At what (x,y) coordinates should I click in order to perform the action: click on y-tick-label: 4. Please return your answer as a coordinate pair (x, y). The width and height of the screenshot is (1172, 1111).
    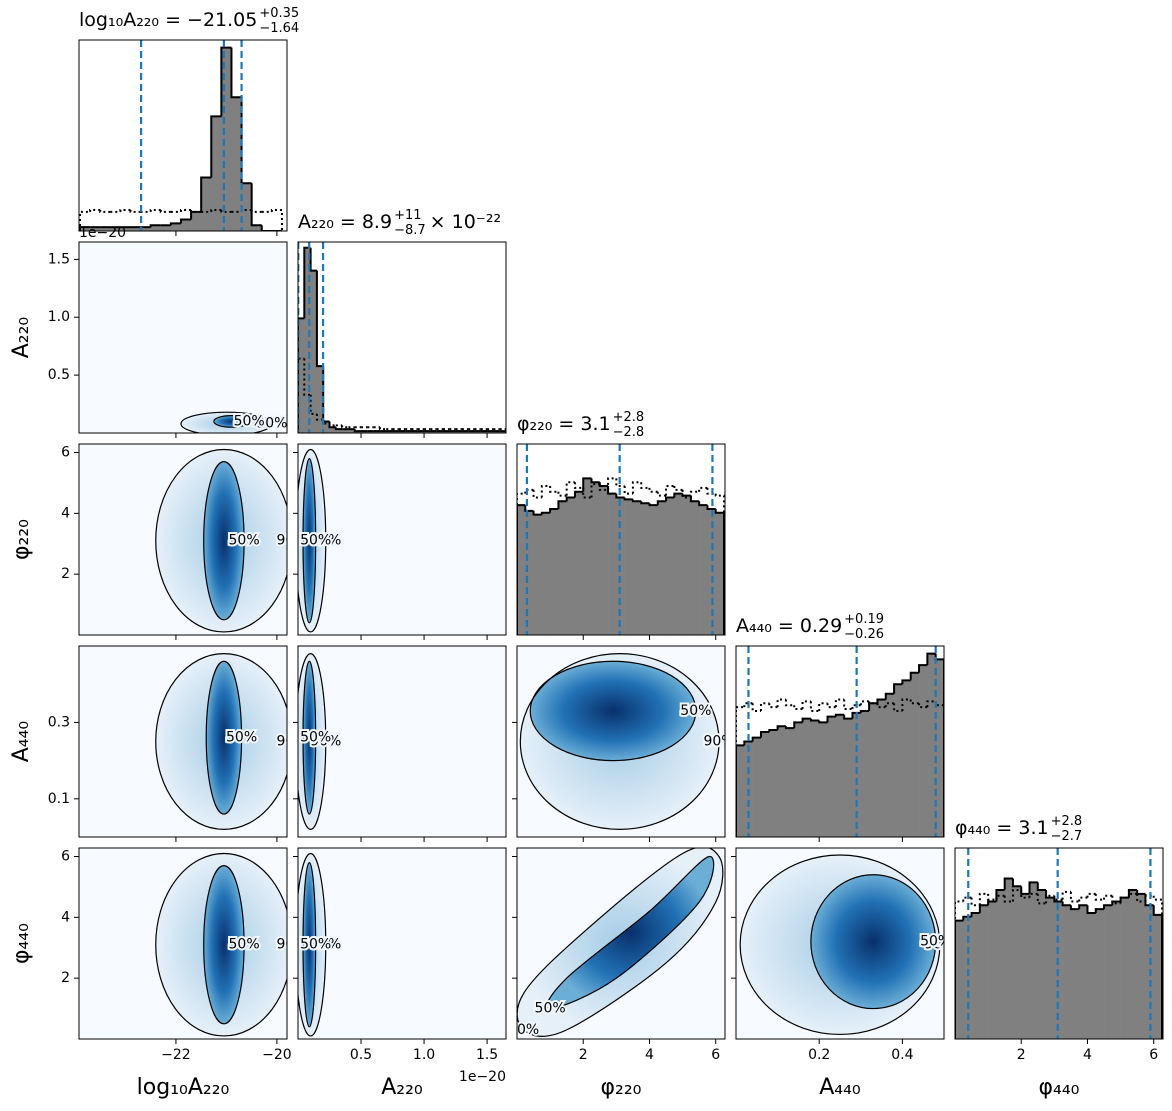
    Looking at the image, I should click on (65, 513).